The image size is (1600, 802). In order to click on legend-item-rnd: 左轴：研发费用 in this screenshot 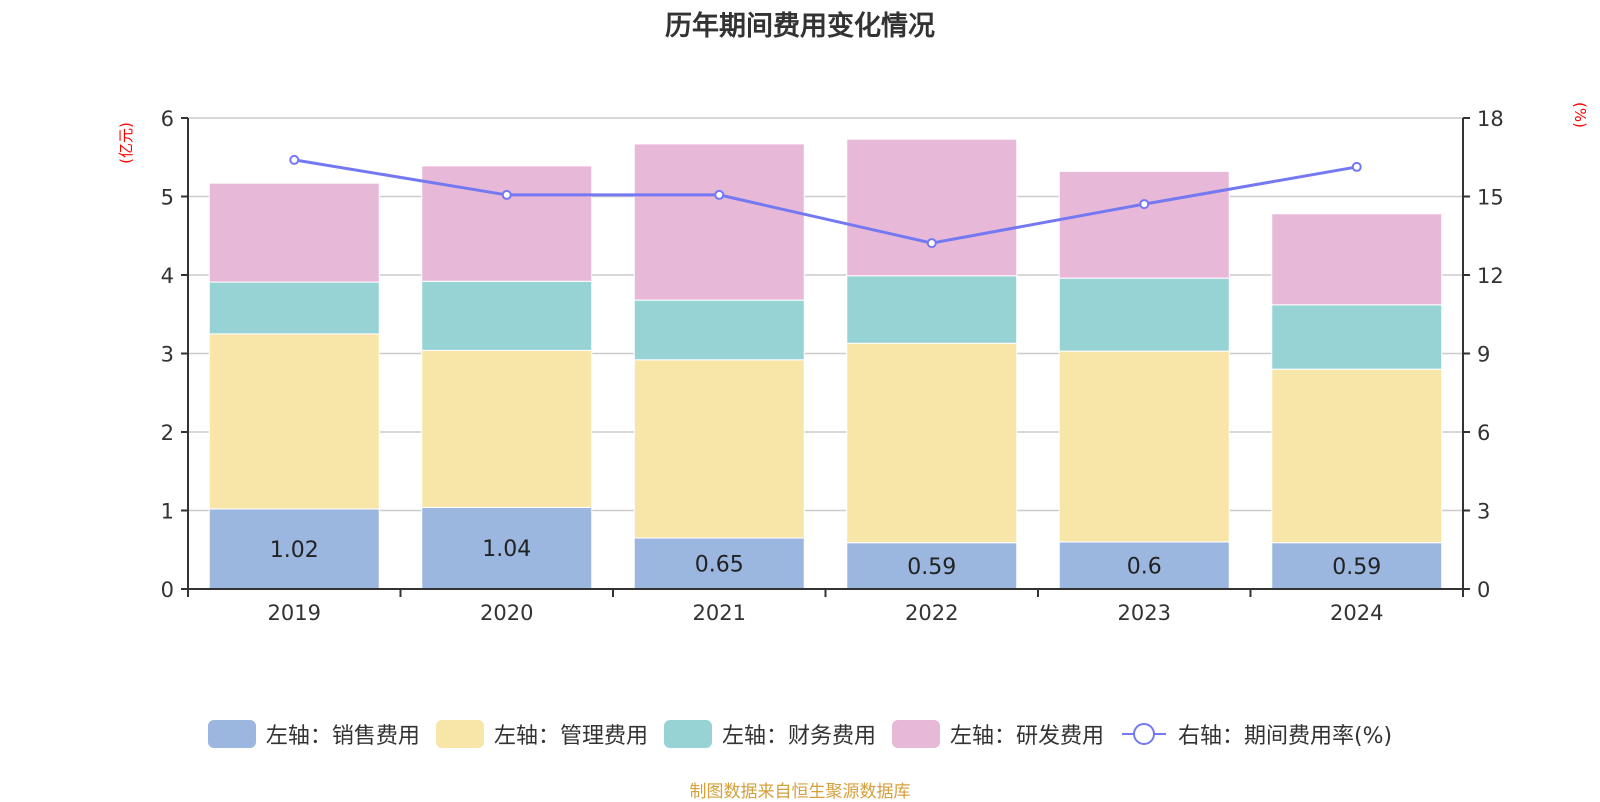, I will do `click(997, 734)`.